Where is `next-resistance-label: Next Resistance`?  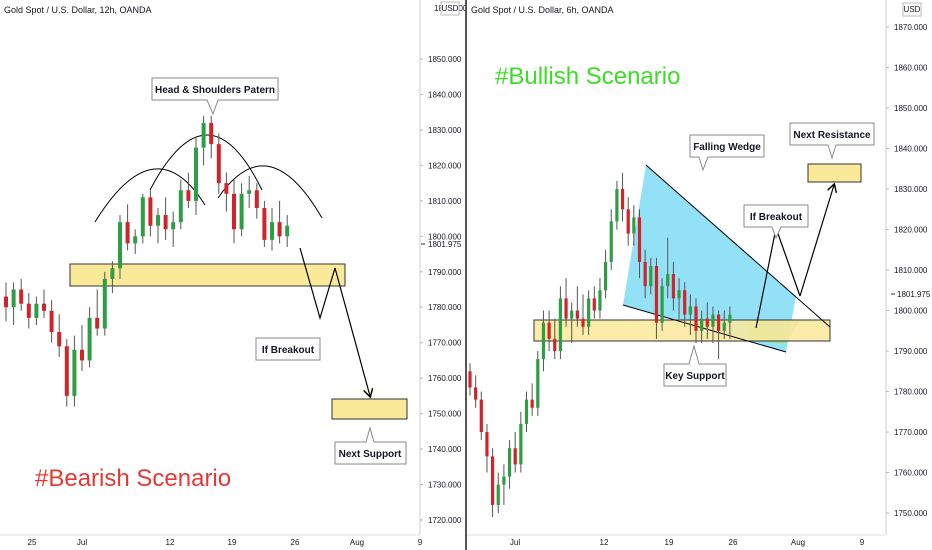 next-resistance-label: Next Resistance is located at coordinates (832, 135).